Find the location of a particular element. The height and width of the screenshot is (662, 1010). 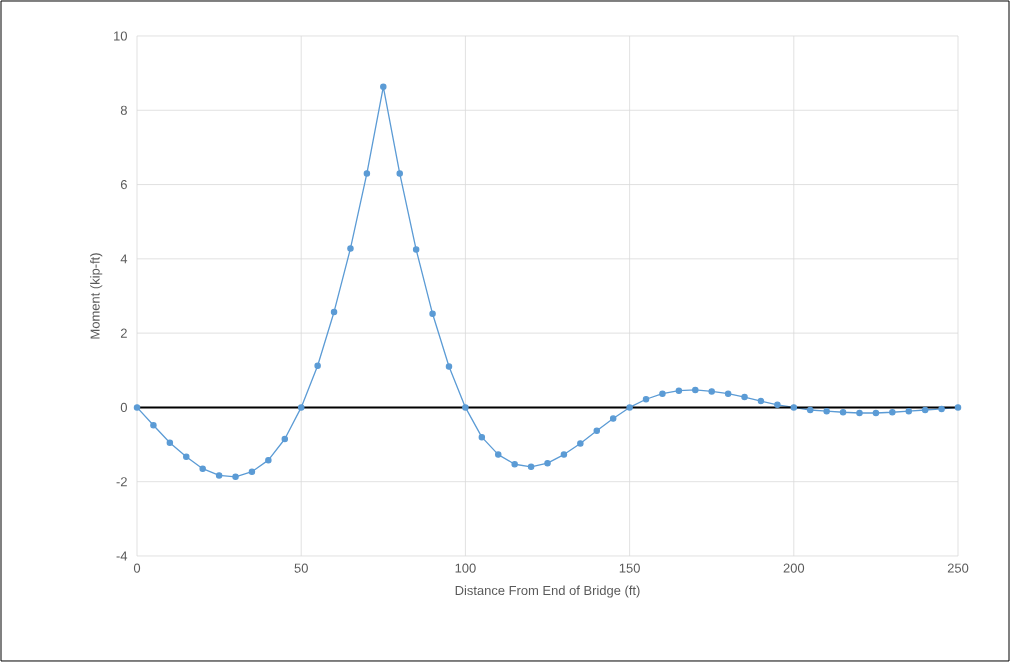

x-tick-label: 100 is located at coordinates (465, 568).